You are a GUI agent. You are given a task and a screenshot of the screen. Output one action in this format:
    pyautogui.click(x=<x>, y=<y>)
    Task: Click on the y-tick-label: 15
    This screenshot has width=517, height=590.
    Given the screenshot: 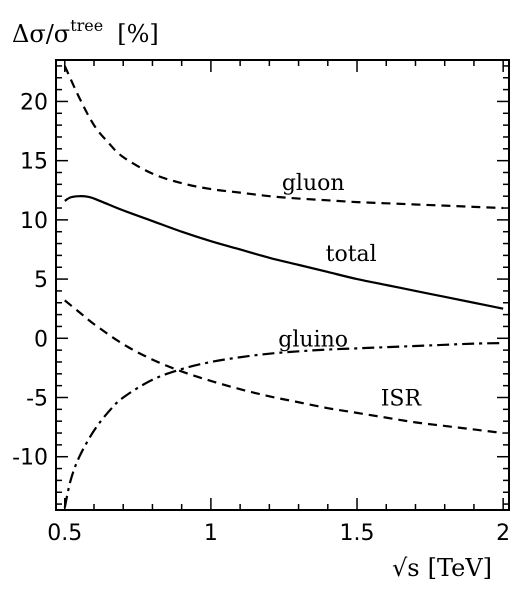 What is the action you would take?
    pyautogui.click(x=34, y=162)
    